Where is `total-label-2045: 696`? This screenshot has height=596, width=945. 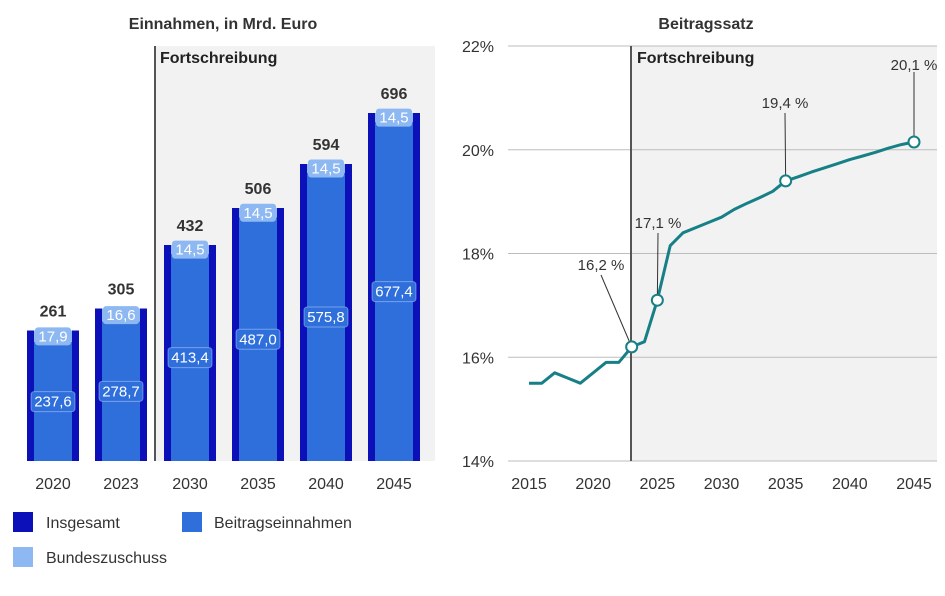 total-label-2045: 696 is located at coordinates (394, 94).